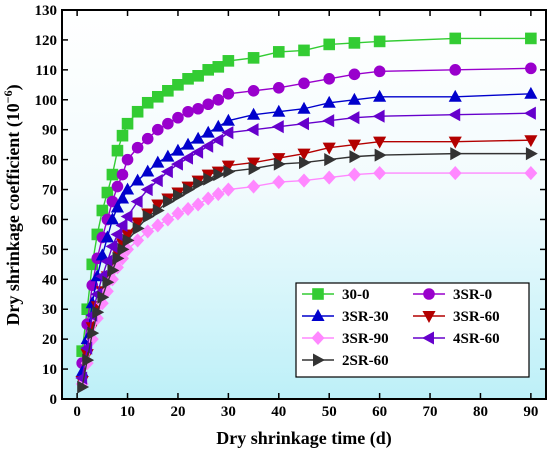 This screenshot has width=550, height=450. What do you see at coordinates (476, 317) in the screenshot?
I see `legend-label: 3SR-60` at bounding box center [476, 317].